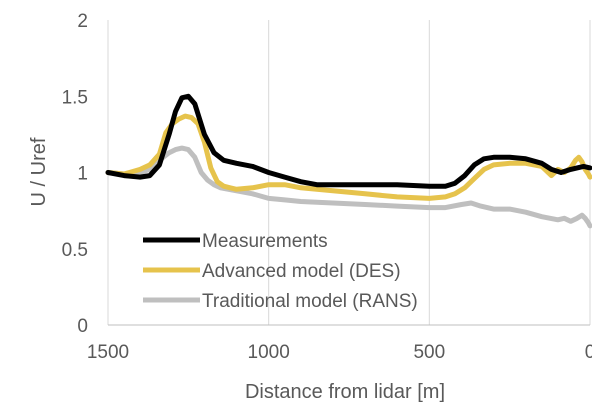 The width and height of the screenshot is (592, 407). What do you see at coordinates (345, 392) in the screenshot?
I see `x-axis-title: Distance from lidar [m]` at bounding box center [345, 392].